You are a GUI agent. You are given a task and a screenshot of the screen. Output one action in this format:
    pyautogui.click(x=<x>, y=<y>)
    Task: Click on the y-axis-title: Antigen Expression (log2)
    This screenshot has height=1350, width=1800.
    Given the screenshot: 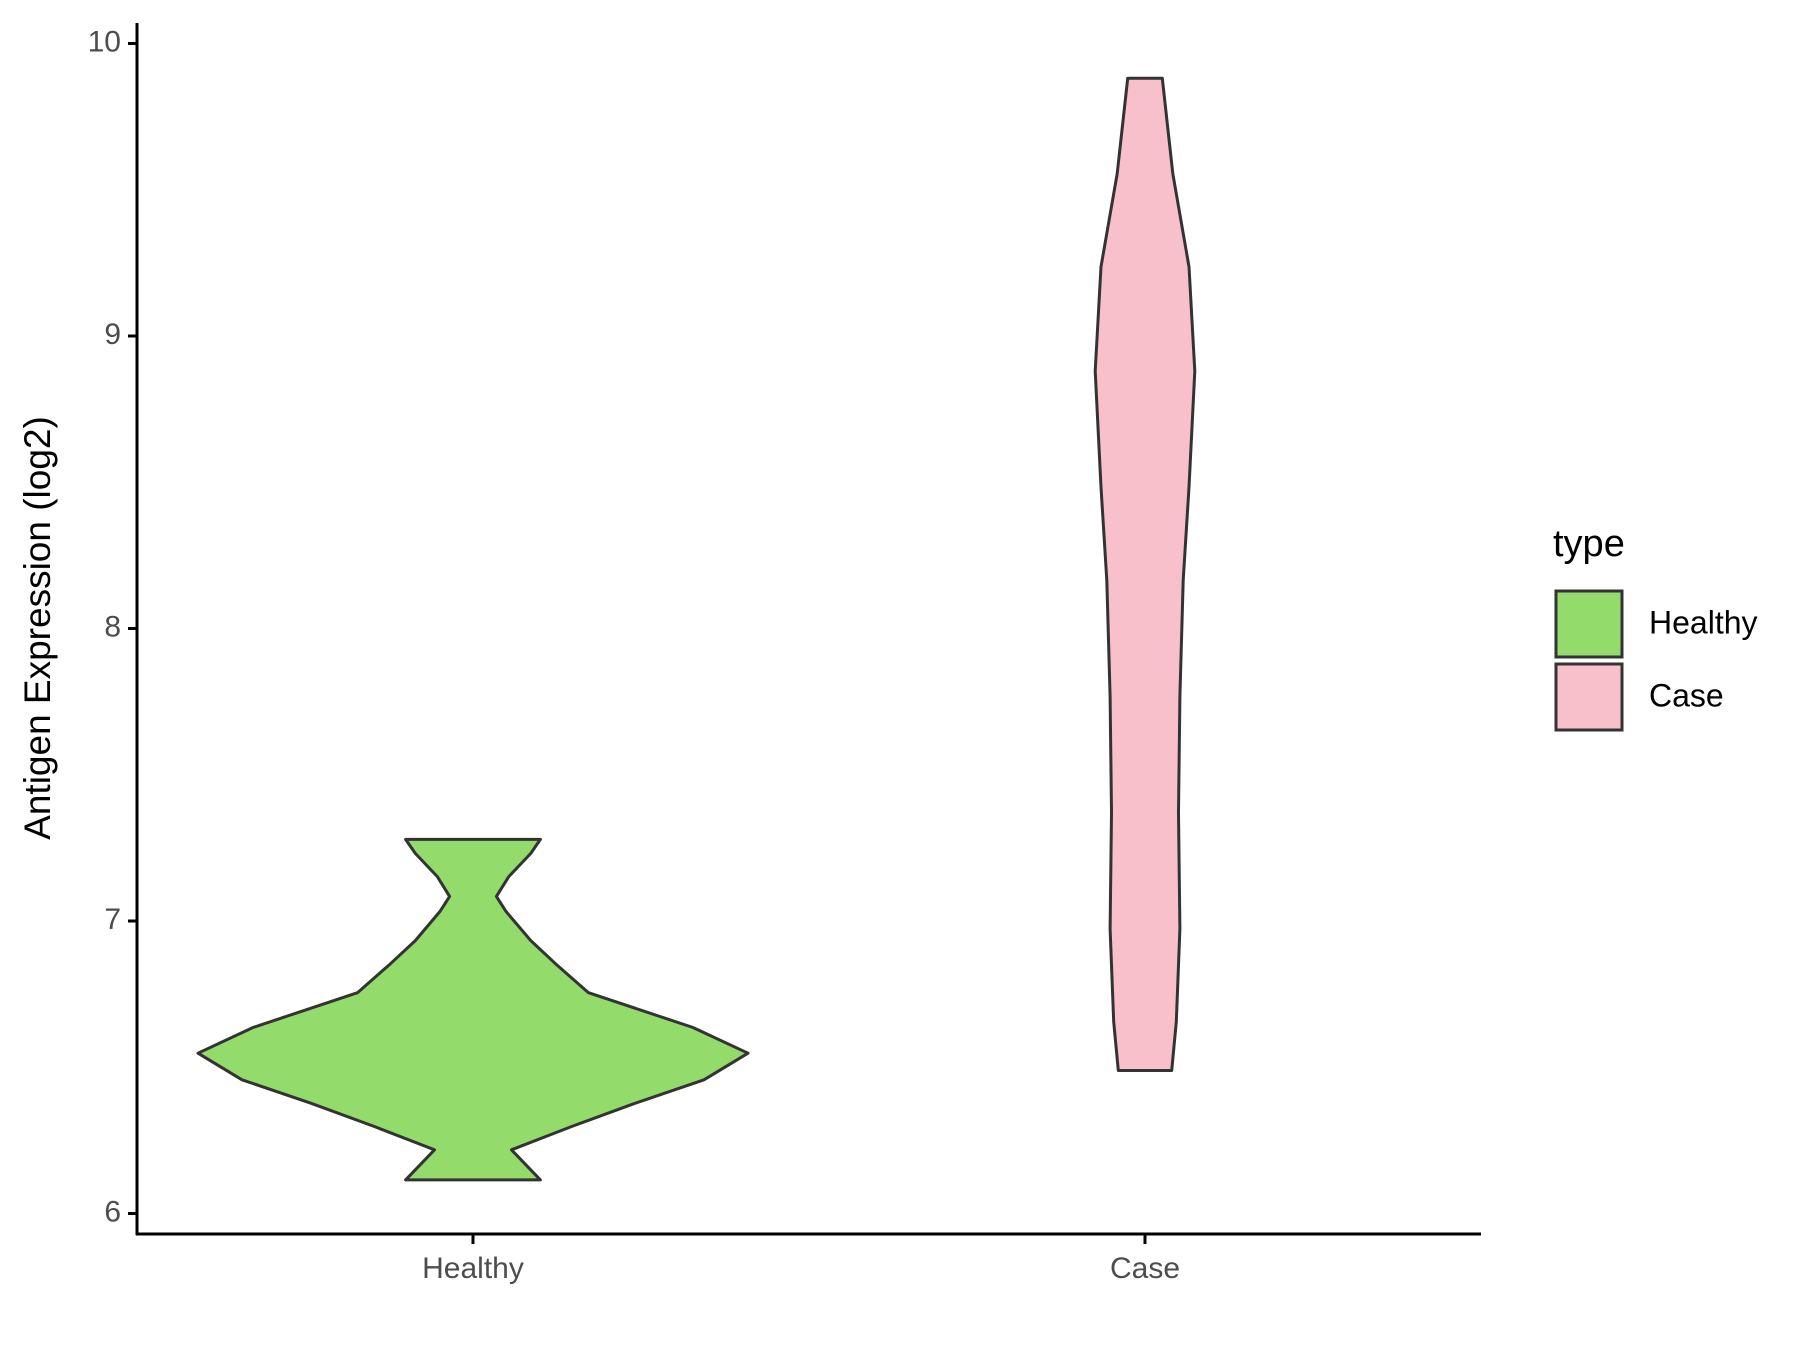 What is the action you would take?
    pyautogui.click(x=37, y=628)
    